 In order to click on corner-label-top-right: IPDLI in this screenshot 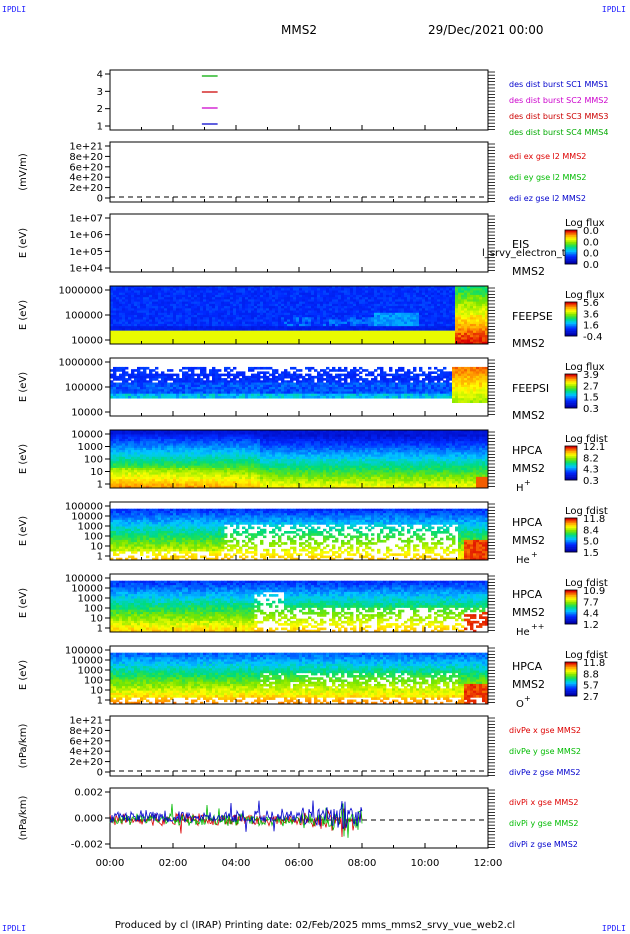, I will do `click(613, 9)`.